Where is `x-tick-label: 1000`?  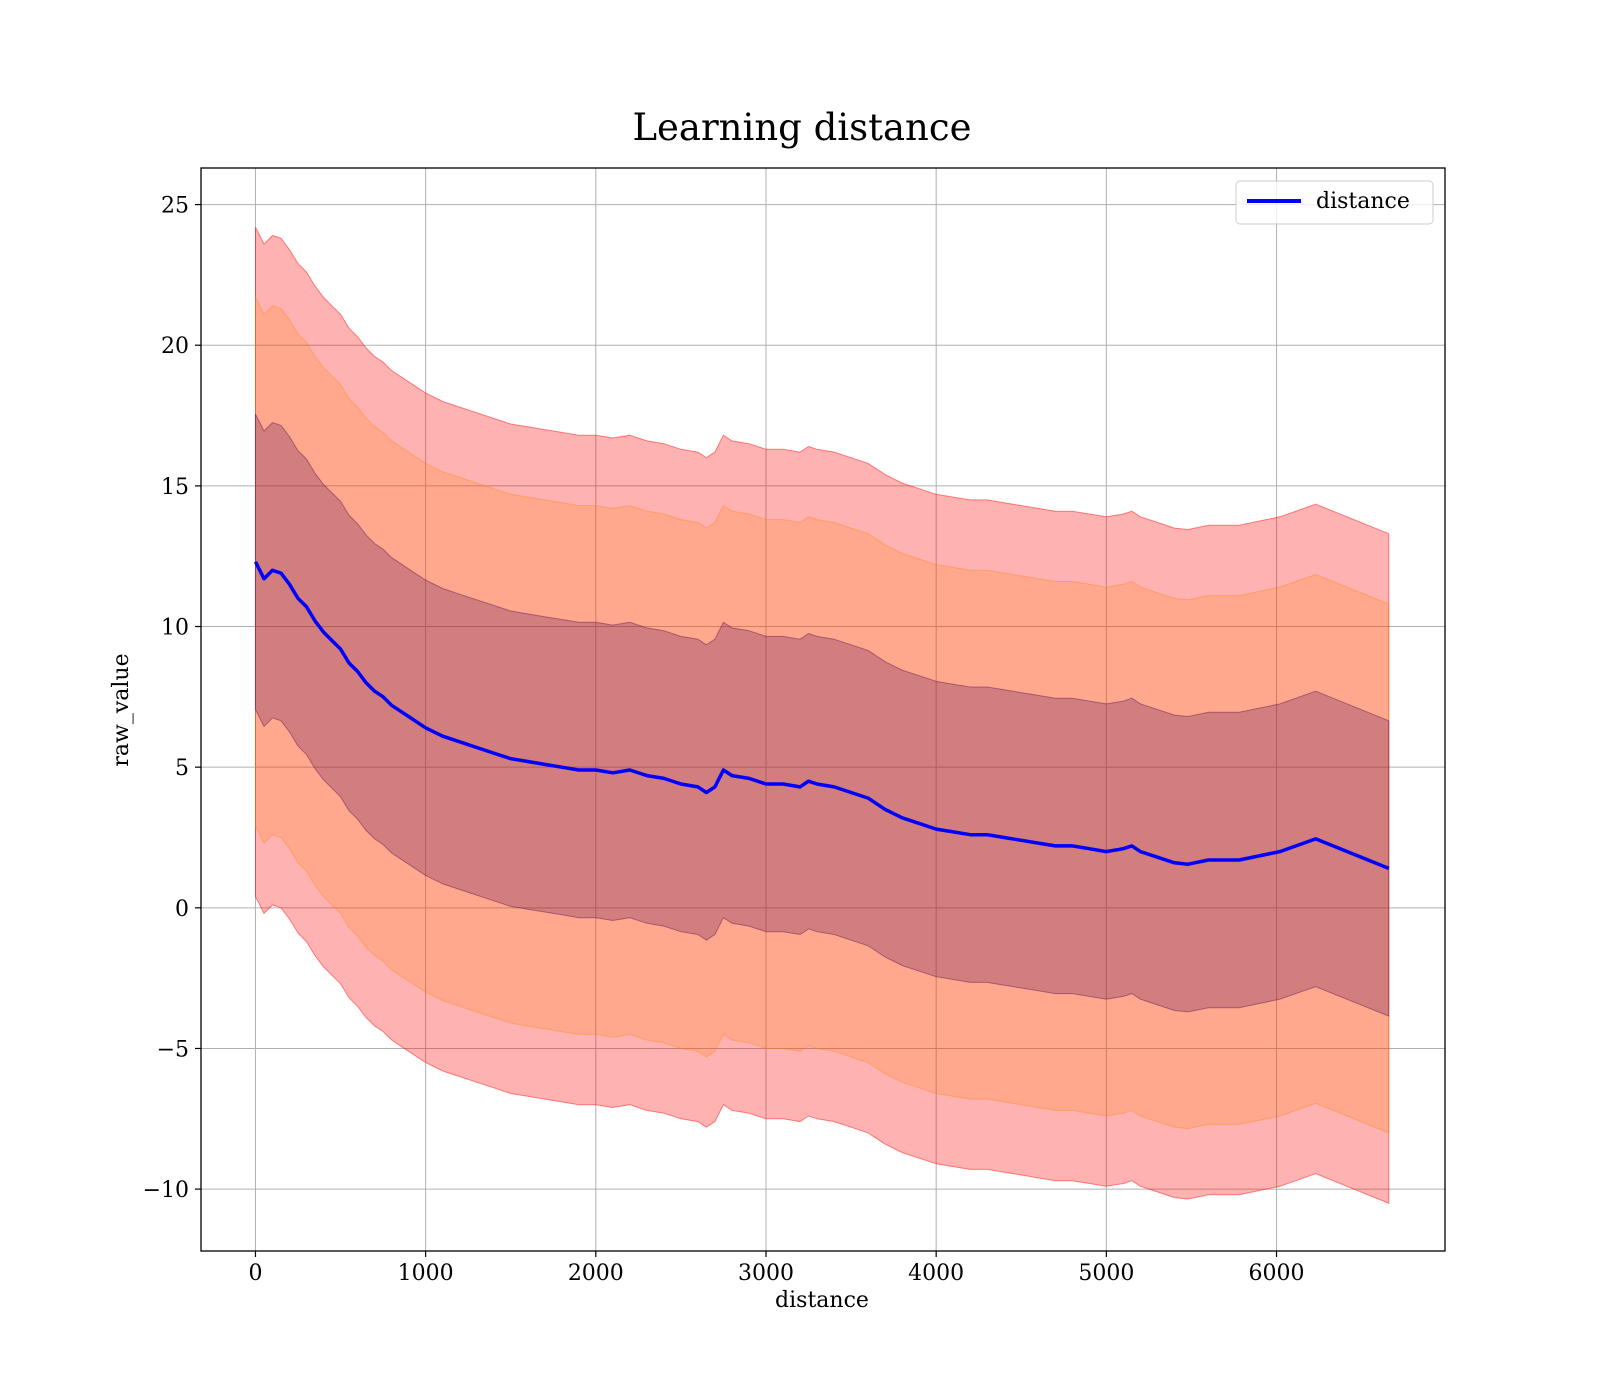
x-tick-label: 1000 is located at coordinates (426, 1273).